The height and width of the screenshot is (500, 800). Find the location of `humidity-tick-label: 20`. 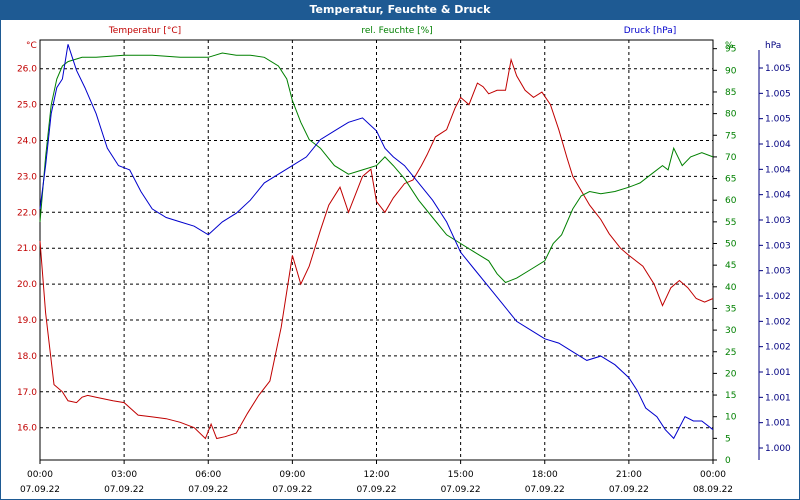

humidity-tick-label: 20 is located at coordinates (731, 374).